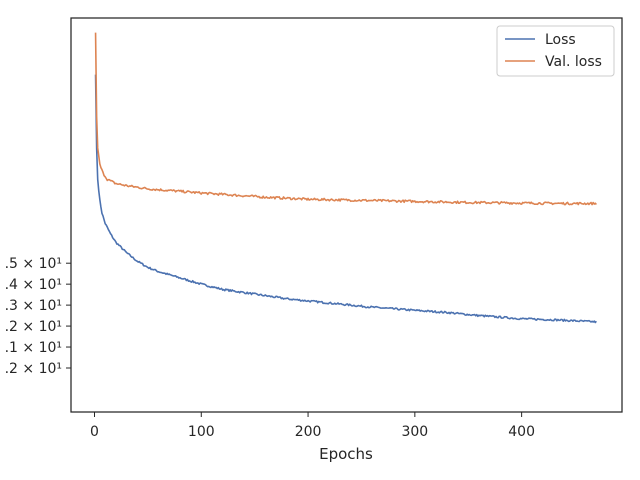 This screenshot has width=640, height=480. I want to click on legend: Loss Val. loss, so click(555, 51).